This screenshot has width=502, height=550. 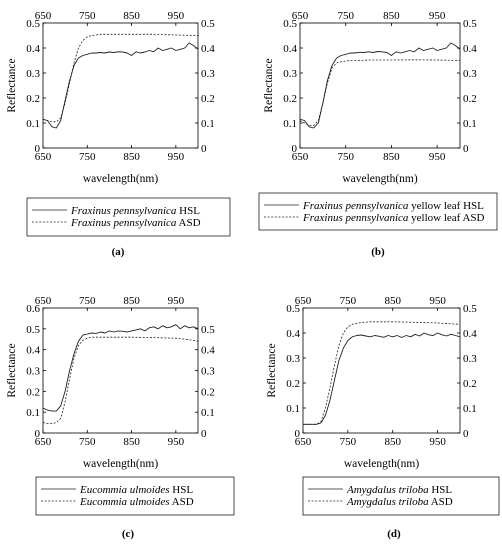 What do you see at coordinates (446, 206) in the screenshot?
I see `legend-series-suffix: yellow leaf HSL` at bounding box center [446, 206].